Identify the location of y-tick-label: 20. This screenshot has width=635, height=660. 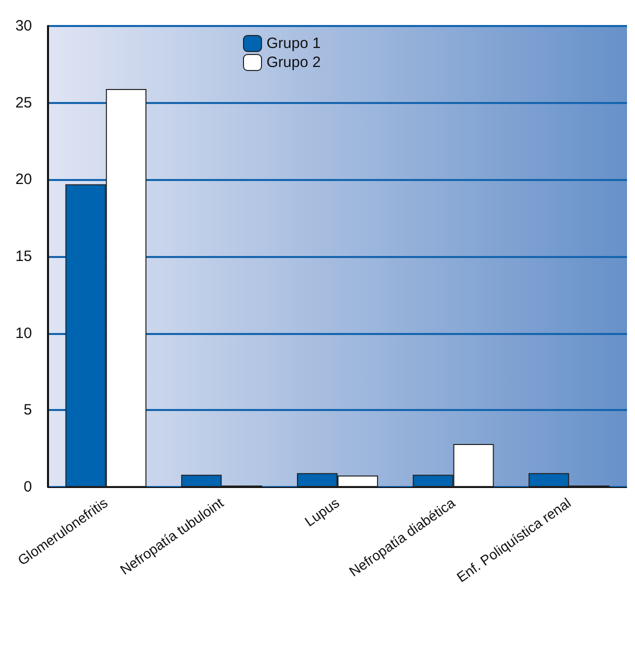
(23, 179).